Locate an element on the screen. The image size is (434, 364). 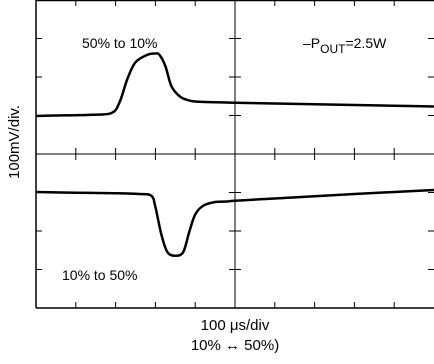
power-annotation: –POUT=2.5W is located at coordinates (345, 45).